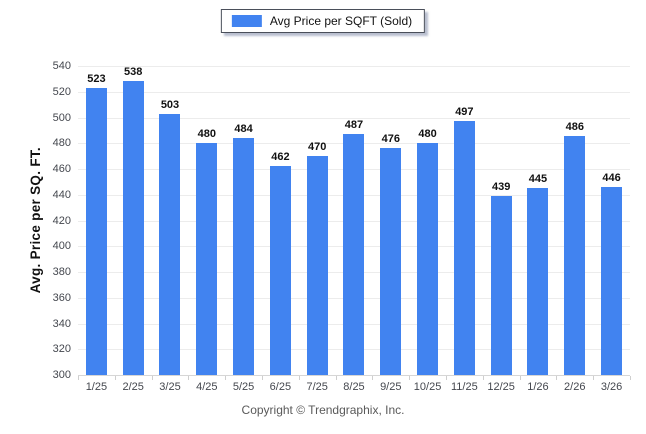 The height and width of the screenshot is (434, 646). I want to click on bar-column-12/25: 439, so click(501, 220).